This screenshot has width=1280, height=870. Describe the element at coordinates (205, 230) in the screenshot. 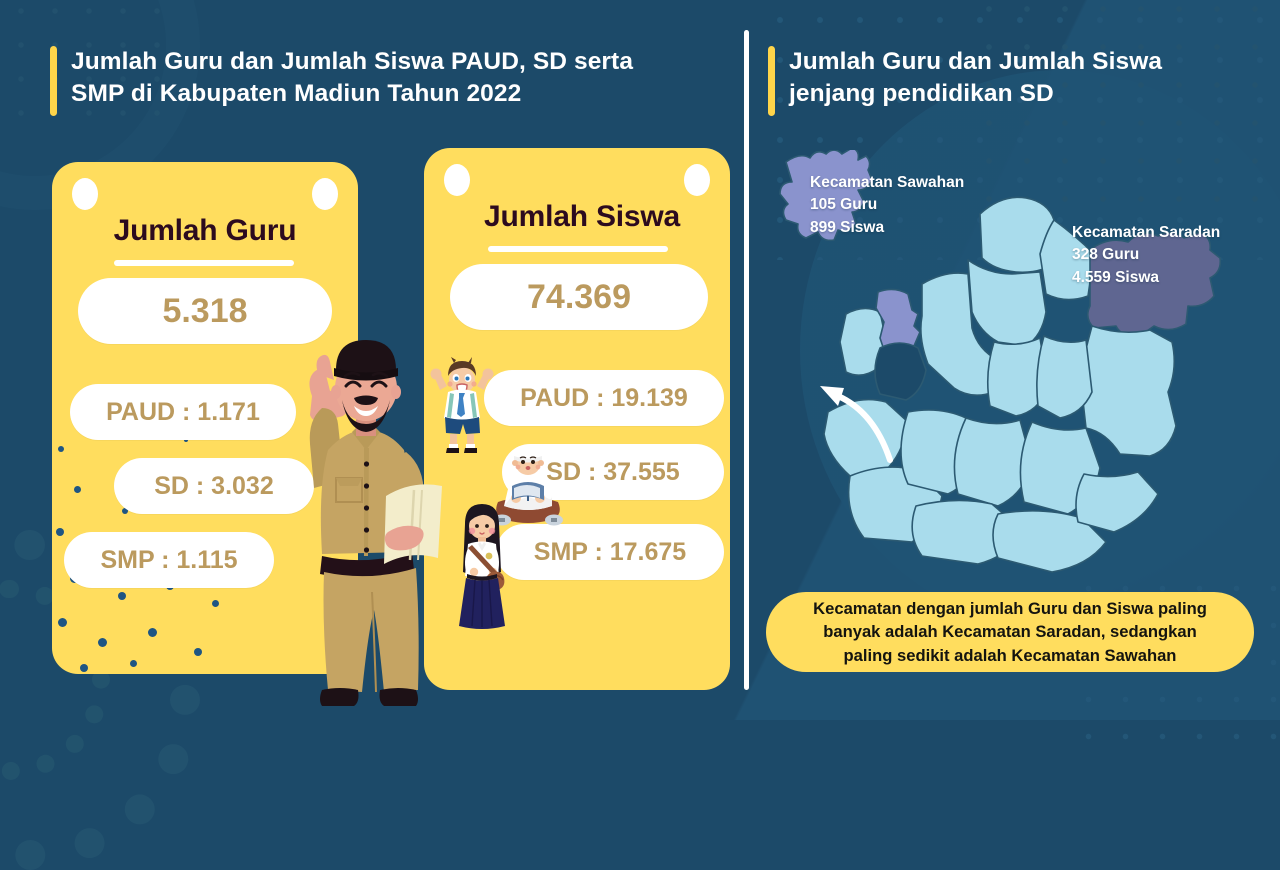

I see `card-guru-heading: Jumlah Guru` at that location.